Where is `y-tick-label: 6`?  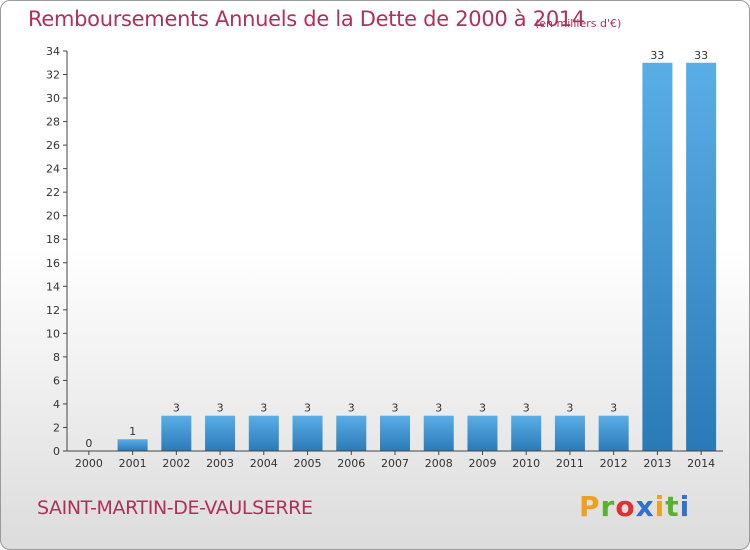 y-tick-label: 6 is located at coordinates (56, 380).